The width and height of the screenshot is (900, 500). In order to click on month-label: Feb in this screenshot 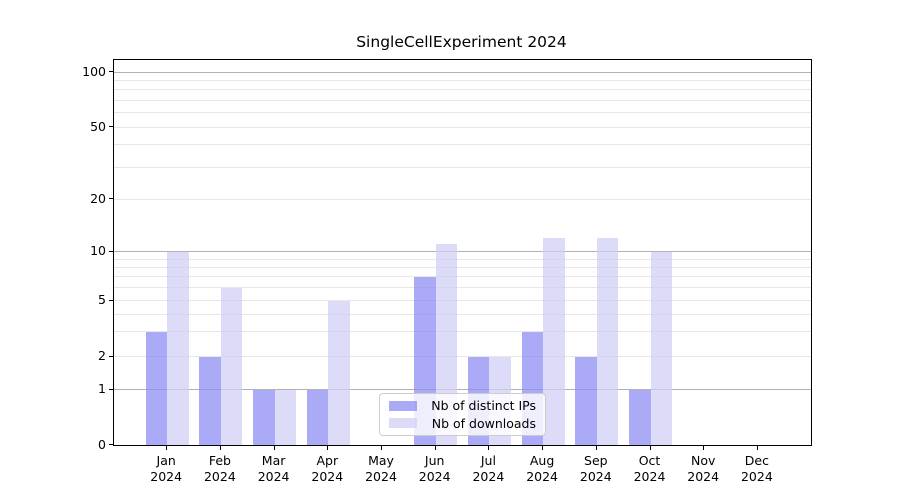, I will do `click(219, 460)`.